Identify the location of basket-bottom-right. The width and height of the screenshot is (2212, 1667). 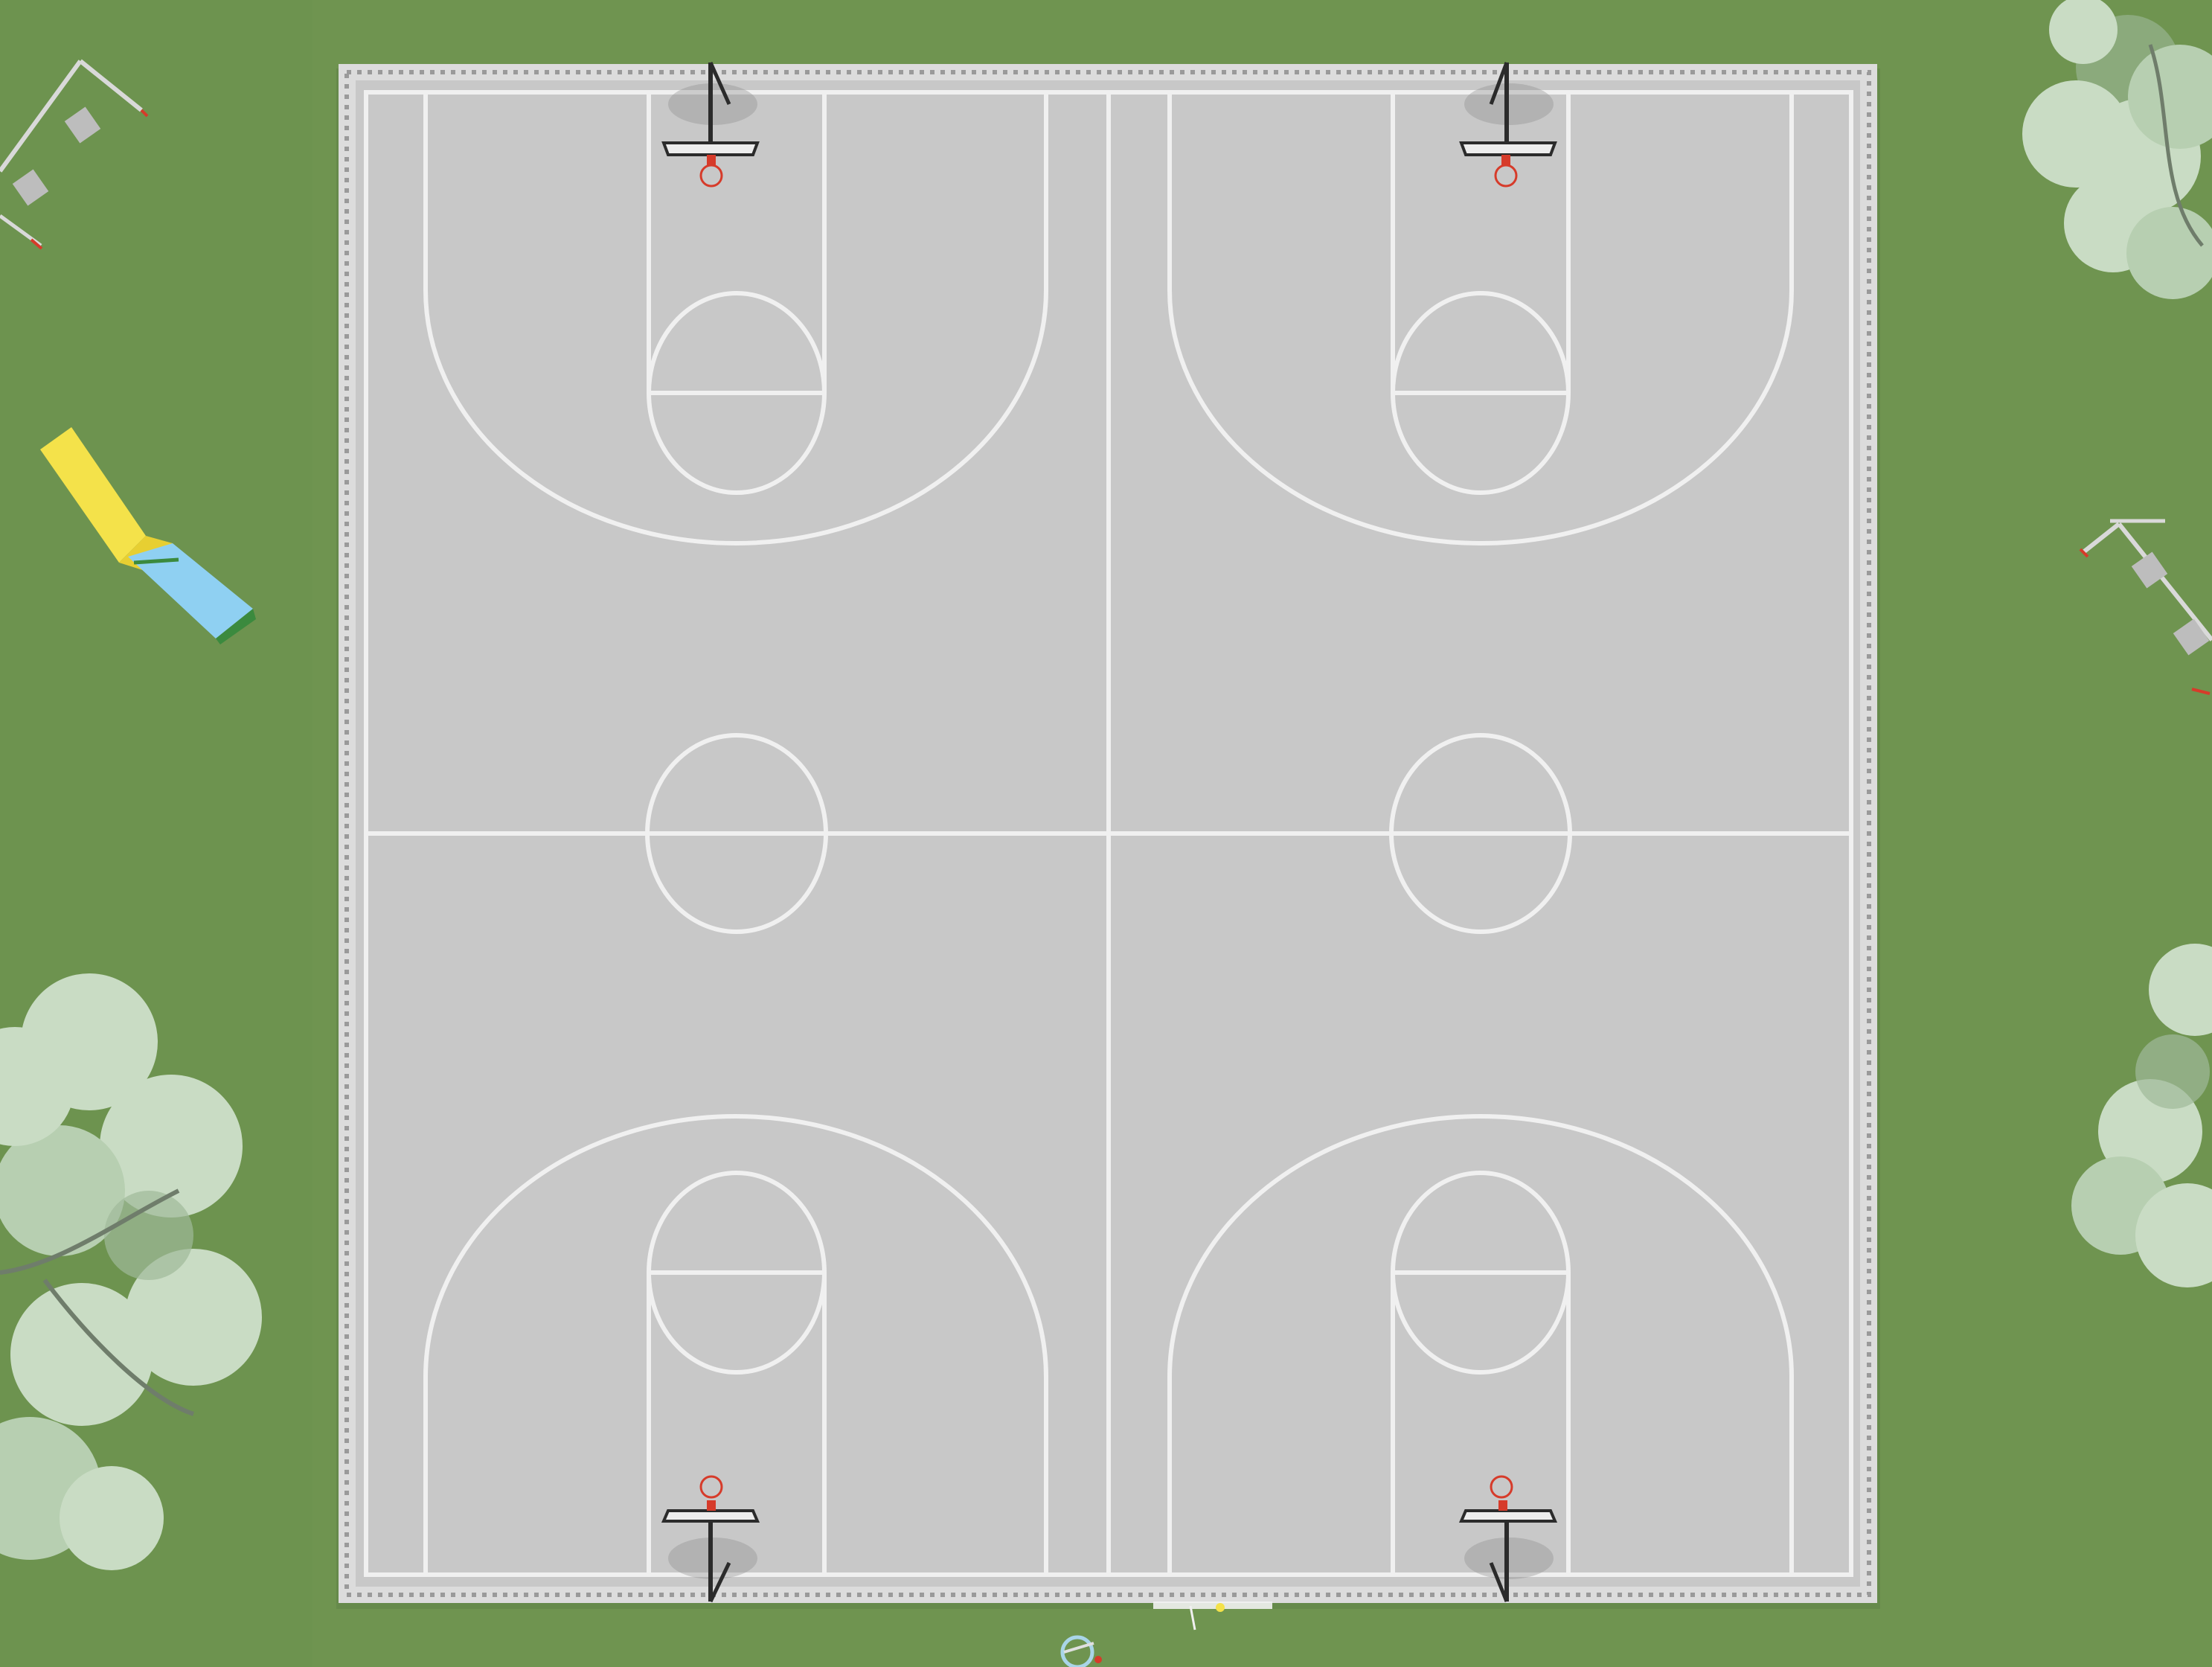
(1508, 1538).